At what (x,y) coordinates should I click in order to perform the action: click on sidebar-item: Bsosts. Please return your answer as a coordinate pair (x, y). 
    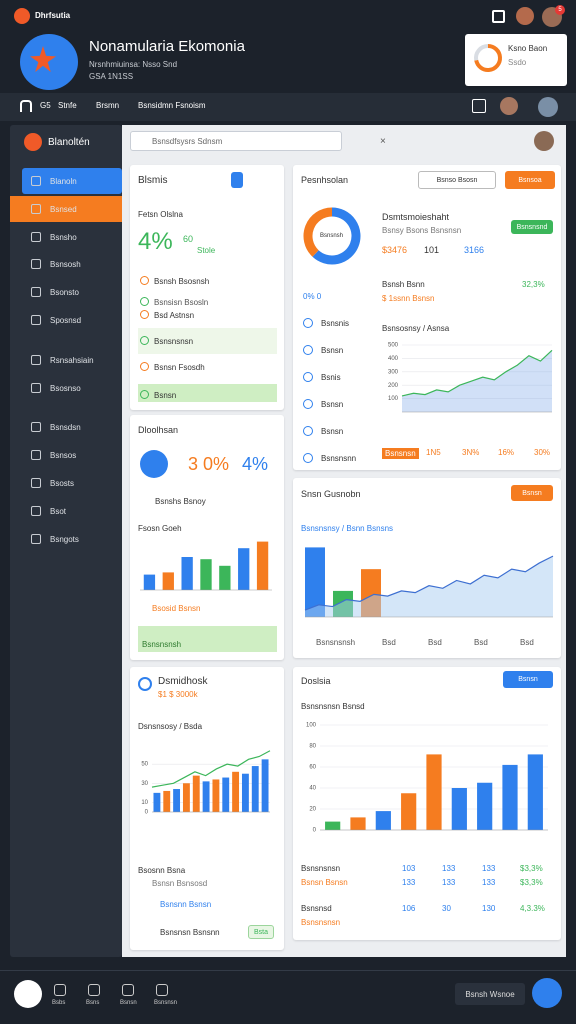
    Looking at the image, I should click on (62, 483).